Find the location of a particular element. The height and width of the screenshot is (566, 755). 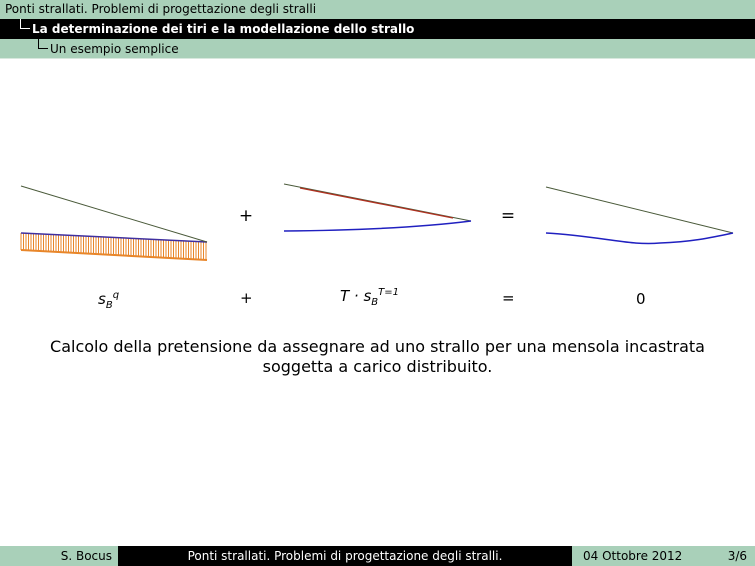

load-bottom-edge is located at coordinates (114, 255).